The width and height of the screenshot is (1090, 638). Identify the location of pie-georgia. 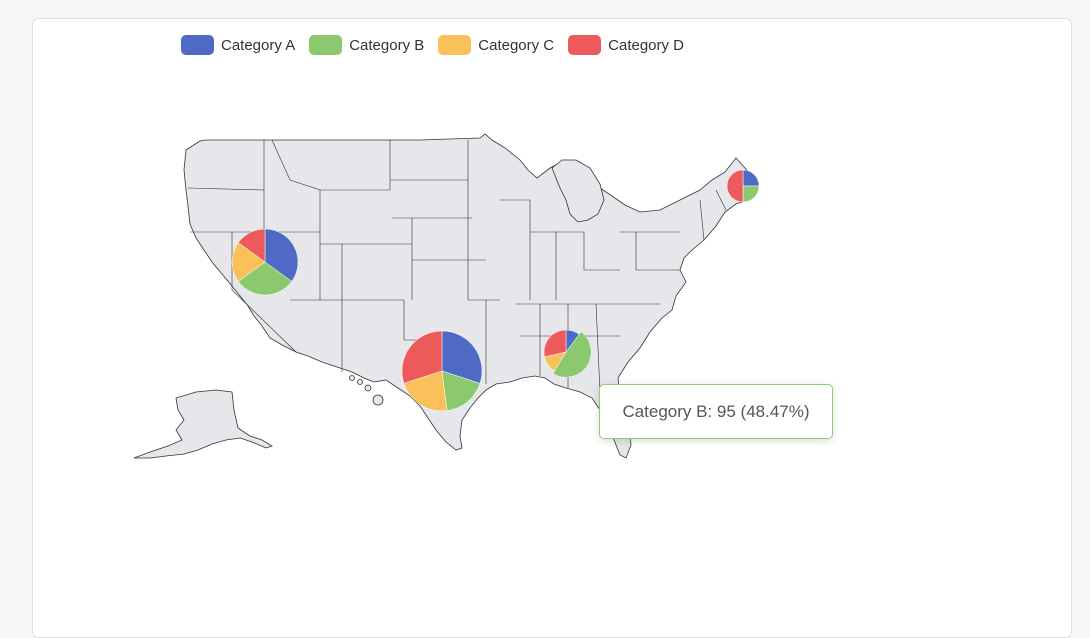
(567, 353).